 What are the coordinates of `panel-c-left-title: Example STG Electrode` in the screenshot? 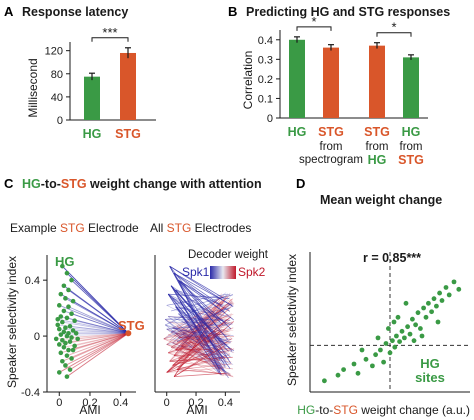 It's located at (74, 228).